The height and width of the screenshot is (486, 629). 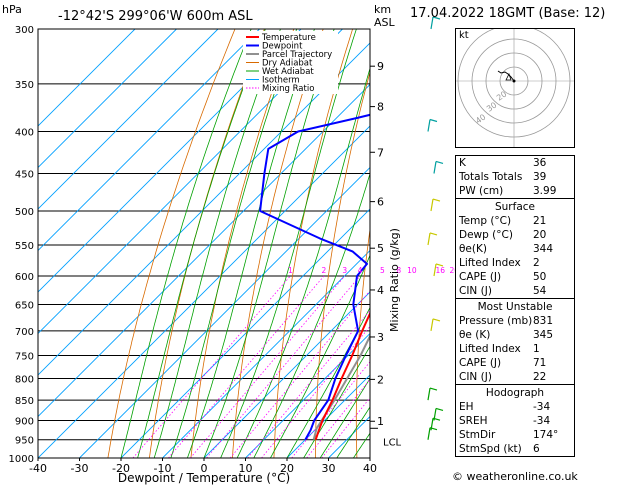 What do you see at coordinates (342, 376) in the screenshot?
I see `temperature-line` at bounding box center [342, 376].